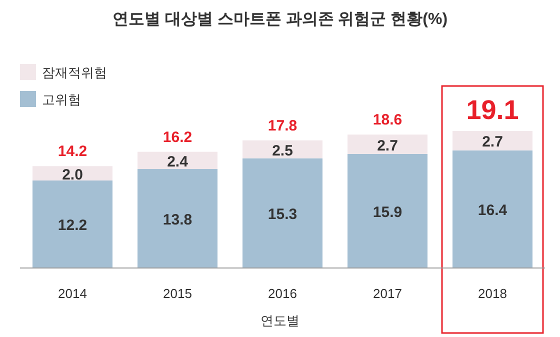 The width and height of the screenshot is (560, 337). What do you see at coordinates (61, 99) in the screenshot?
I see `legend-label: 고위험` at bounding box center [61, 99].